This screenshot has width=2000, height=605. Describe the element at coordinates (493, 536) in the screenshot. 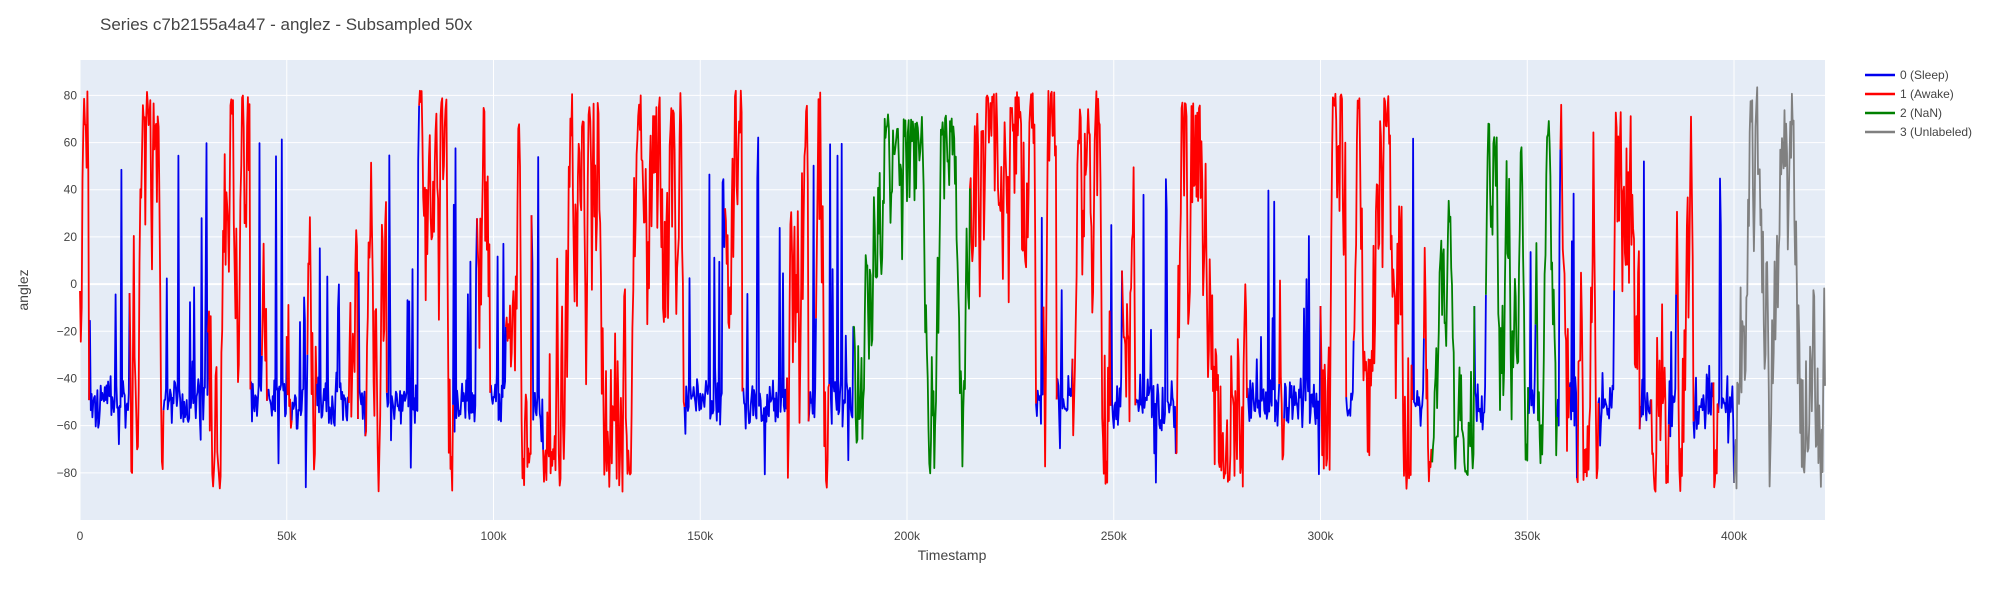

I see `x-tick-label: 100k` at that location.